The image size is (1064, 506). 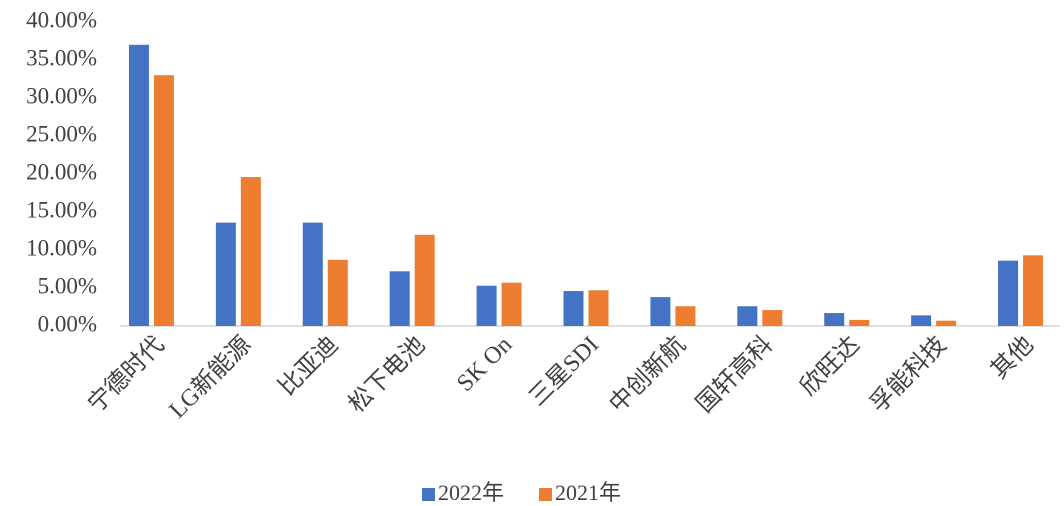 I want to click on x-tick-label: 比亚迪, so click(x=308, y=366).